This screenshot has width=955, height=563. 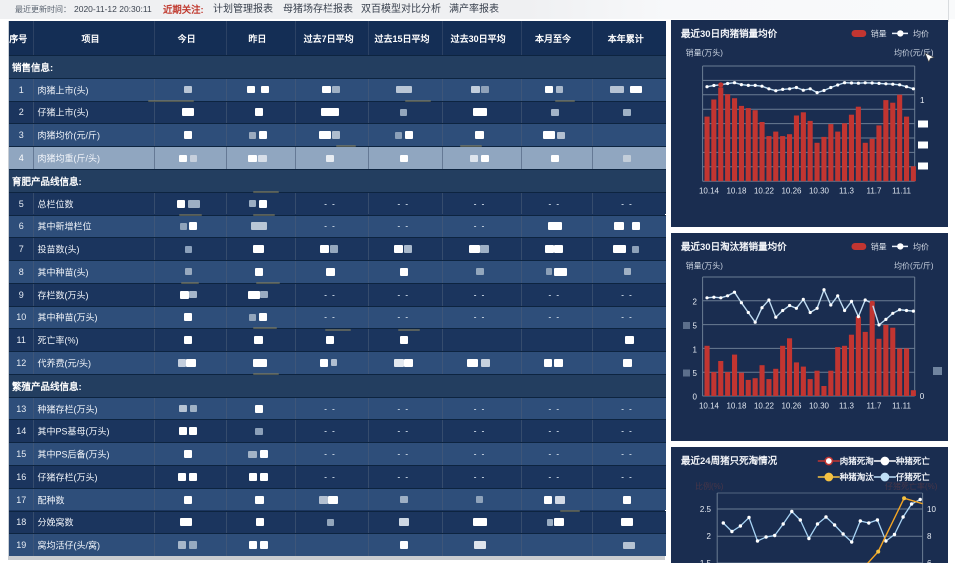 I want to click on svg-text: 仔猪死亡, so click(x=913, y=477).